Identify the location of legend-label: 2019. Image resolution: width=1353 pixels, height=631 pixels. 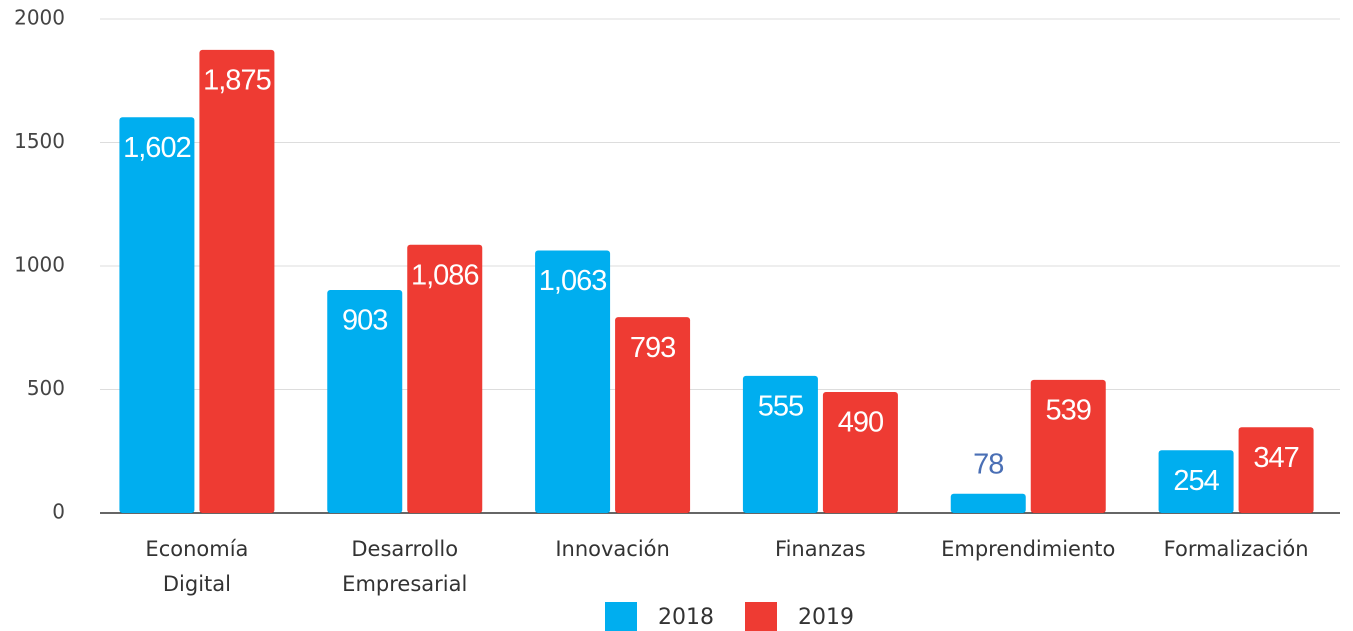
(826, 617).